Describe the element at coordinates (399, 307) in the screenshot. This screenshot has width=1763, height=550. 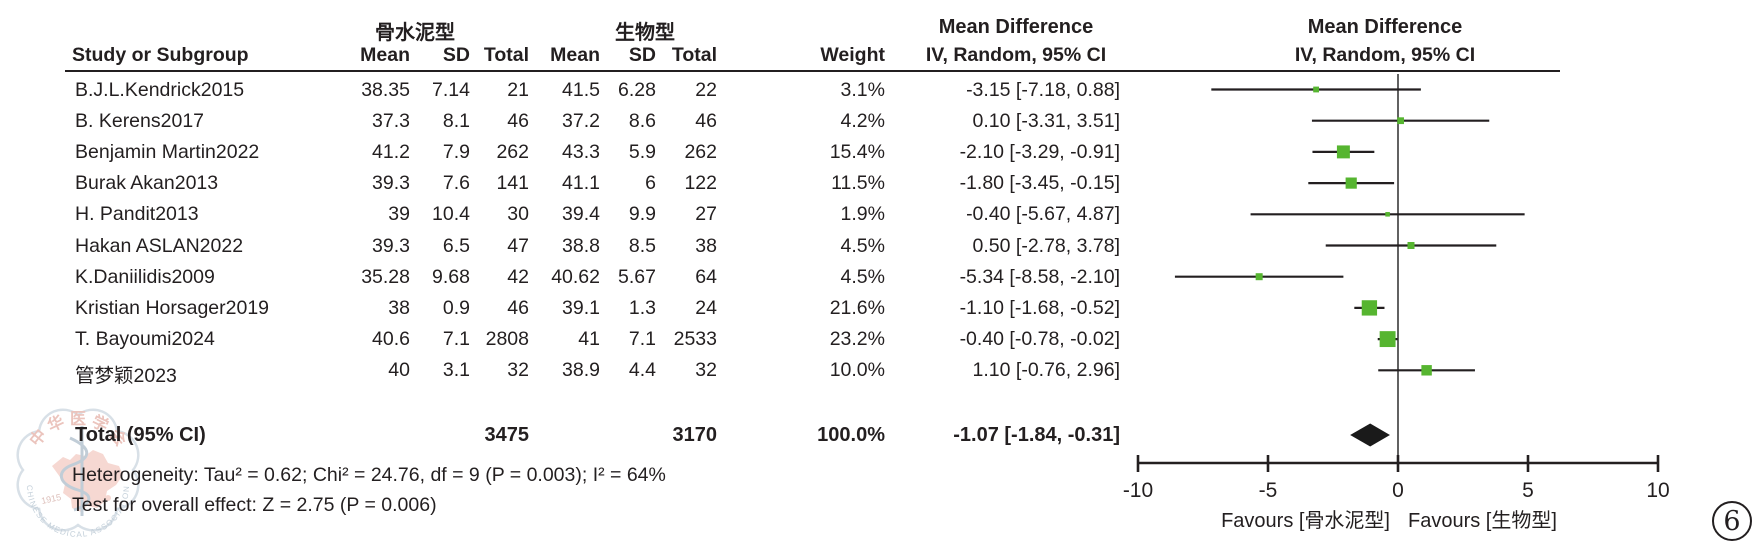
I see `cell-mean1: 38` at that location.